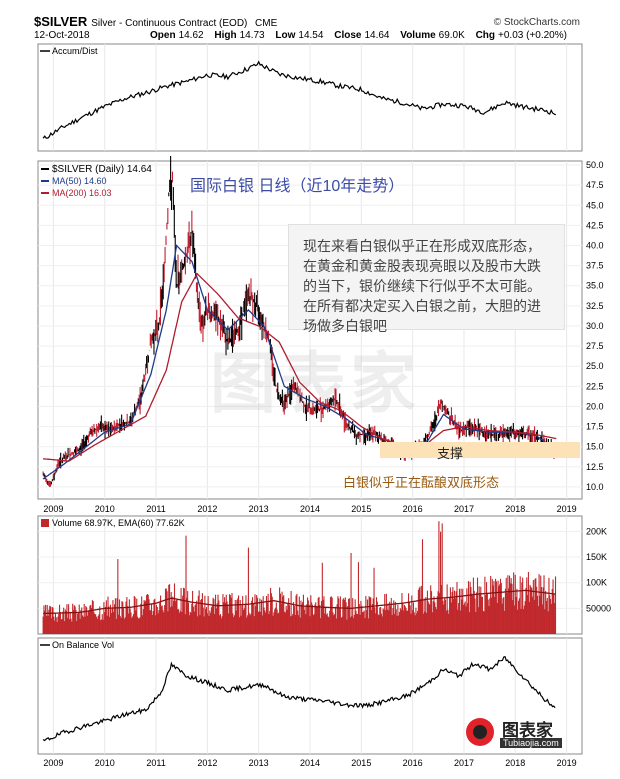 The height and width of the screenshot is (779, 620). I want to click on support-label: 支撑, so click(450, 453).